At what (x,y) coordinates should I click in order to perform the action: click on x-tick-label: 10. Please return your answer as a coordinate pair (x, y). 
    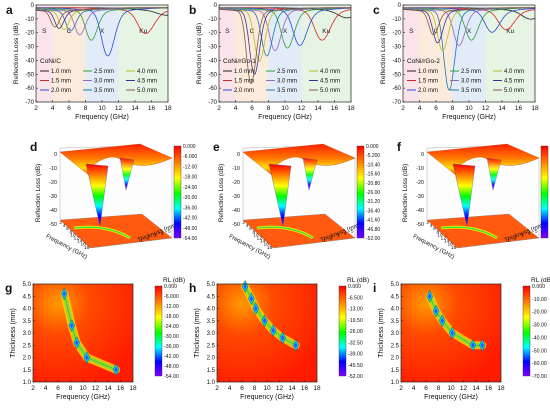
    Looking at the image, I should click on (285, 108).